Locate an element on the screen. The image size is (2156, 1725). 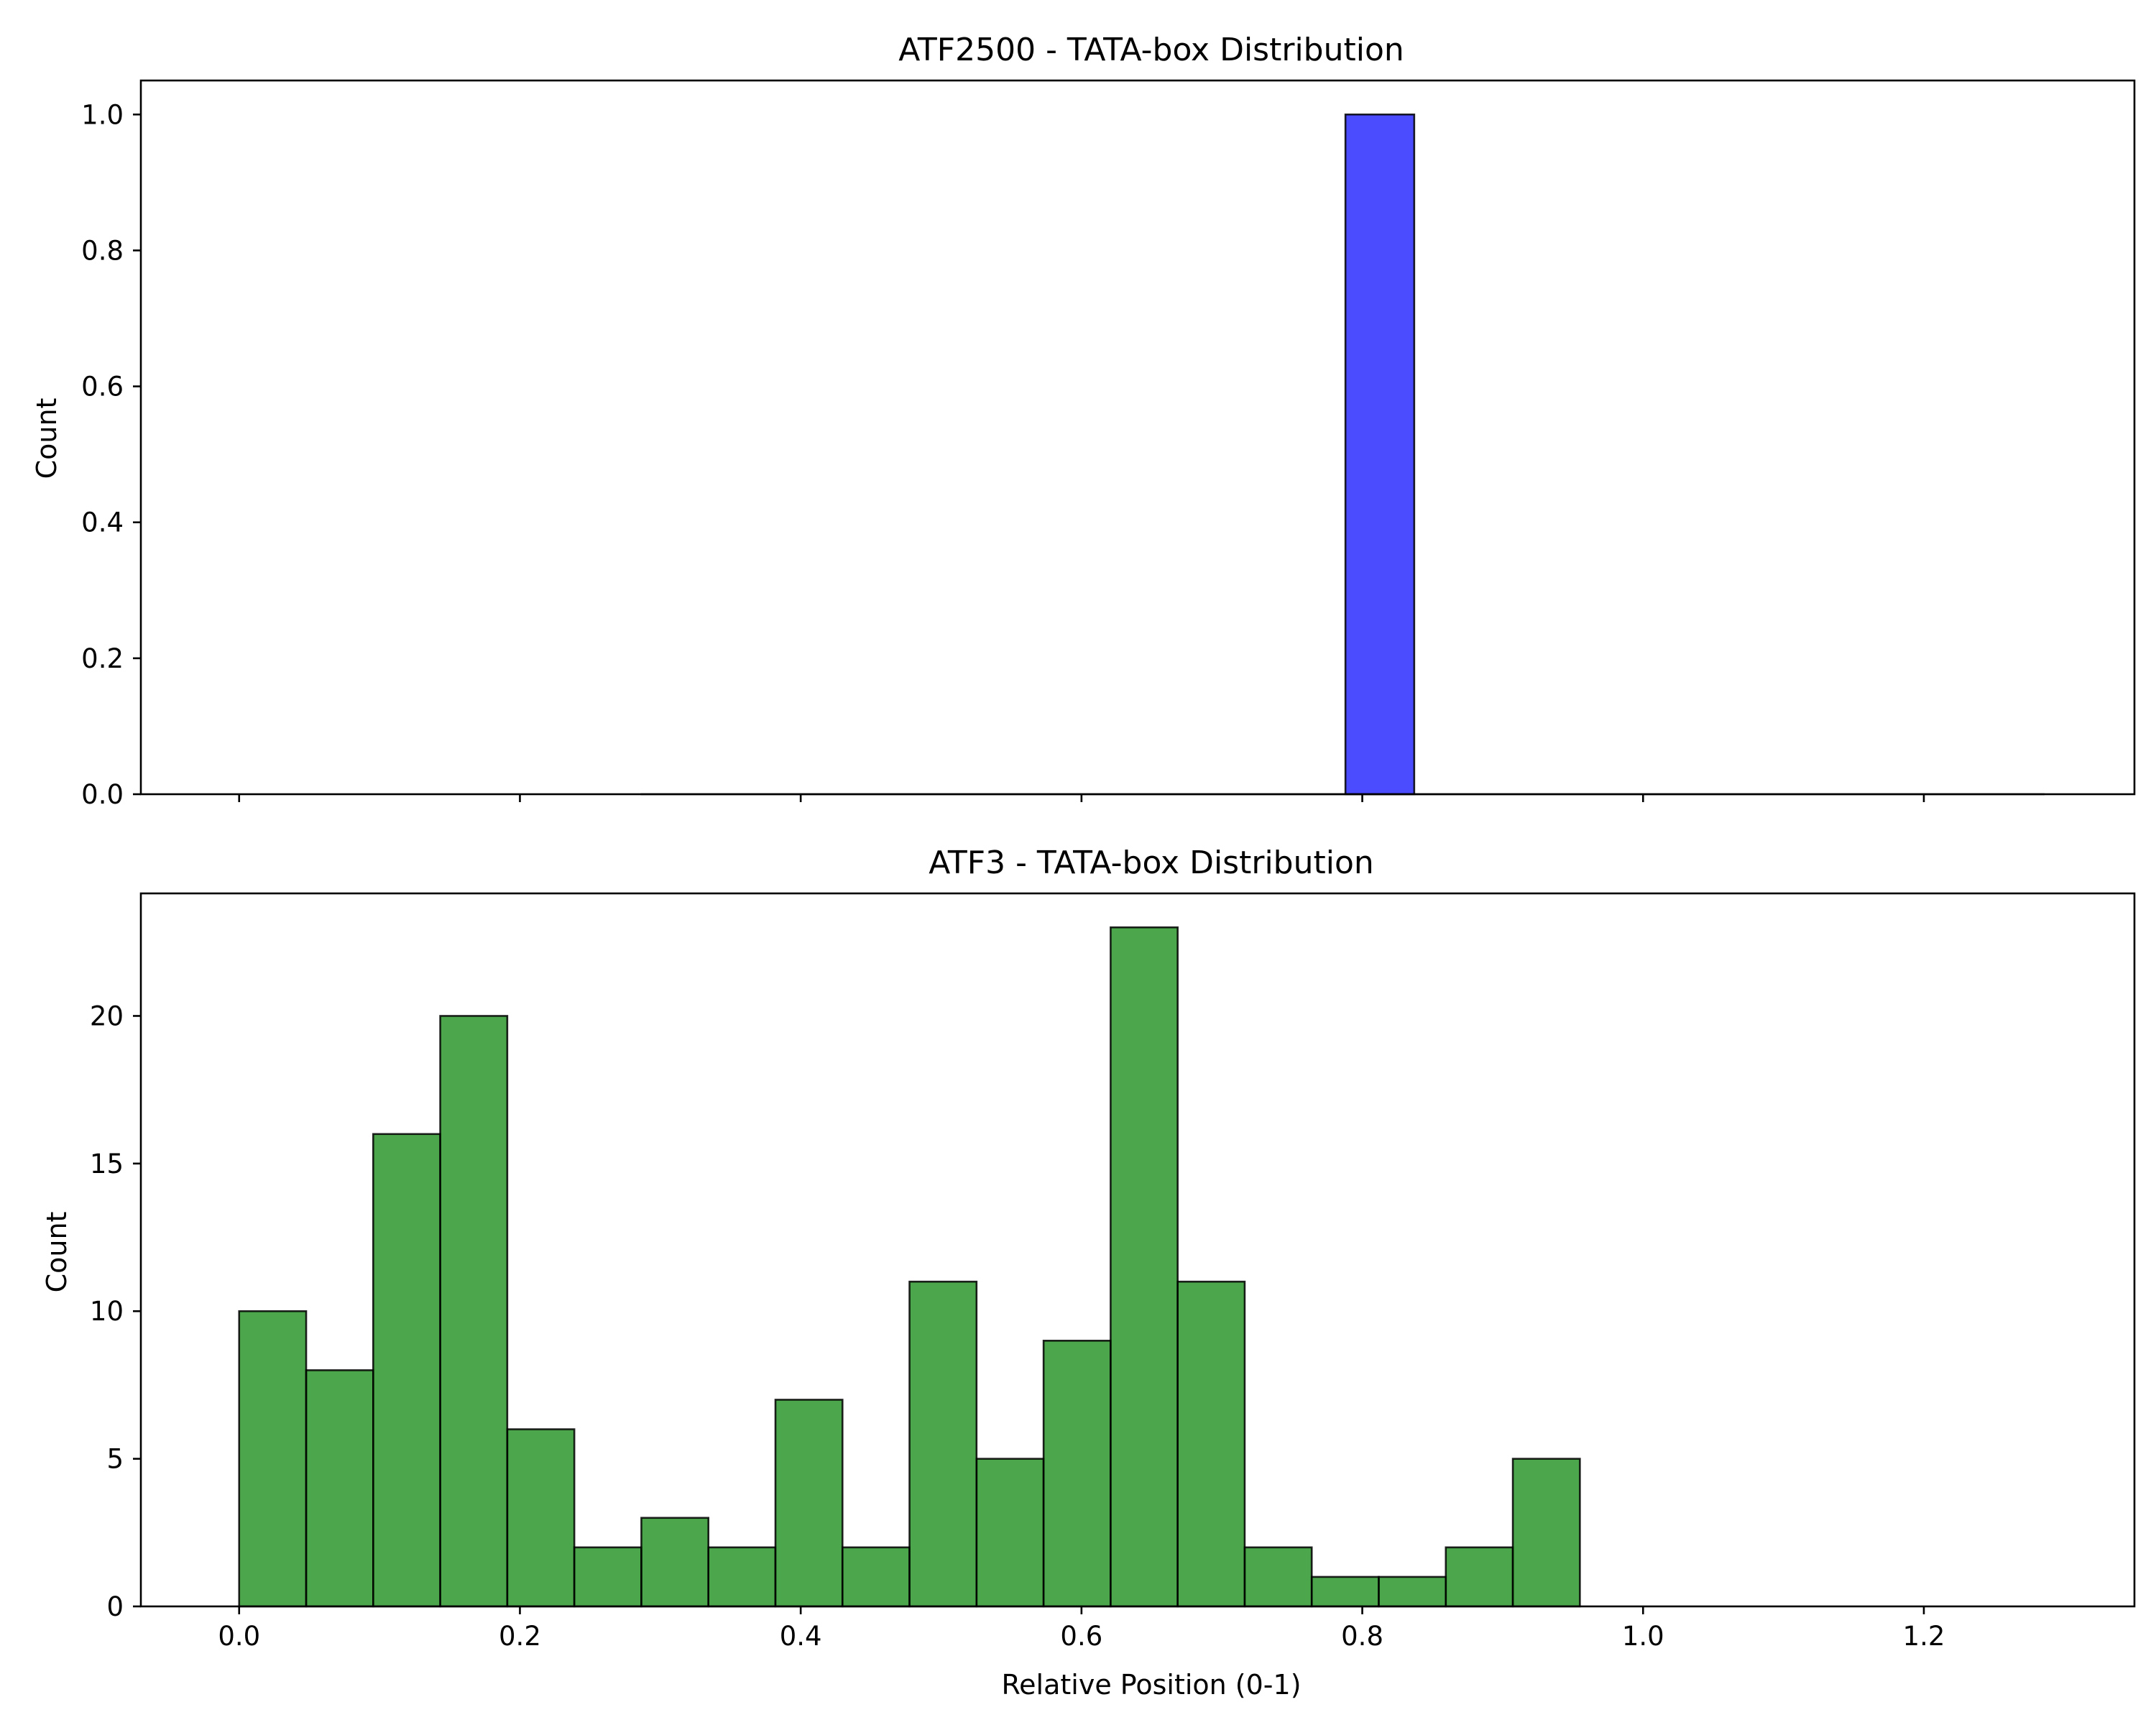
atf3-ylabel: Count is located at coordinates (57, 1252).